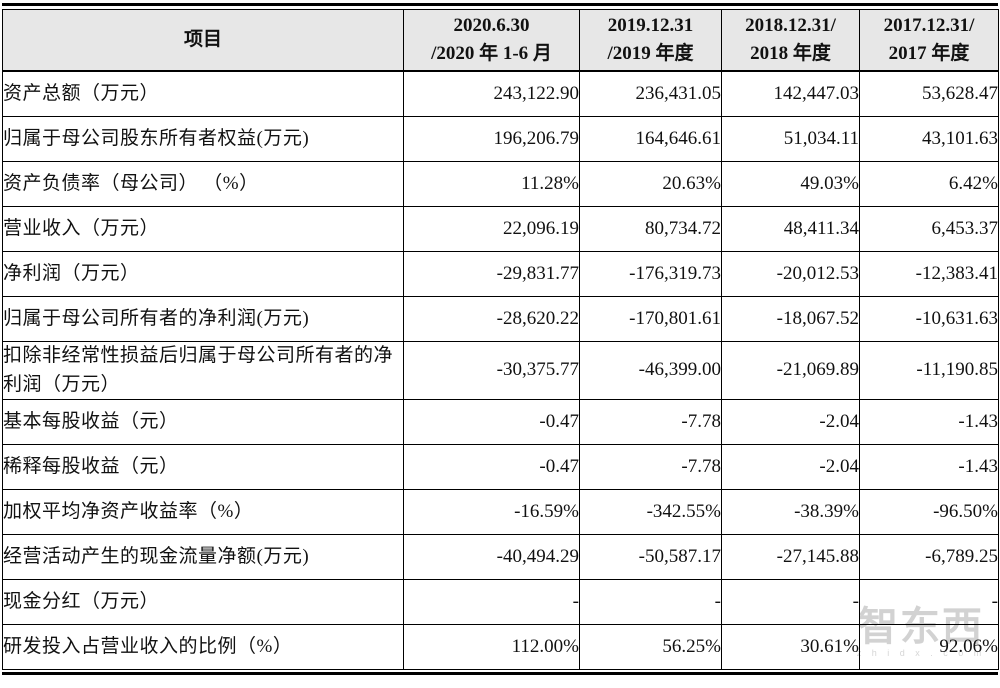 The height and width of the screenshot is (688, 1000). I want to click on cell-value: -16.59%, so click(491, 512).